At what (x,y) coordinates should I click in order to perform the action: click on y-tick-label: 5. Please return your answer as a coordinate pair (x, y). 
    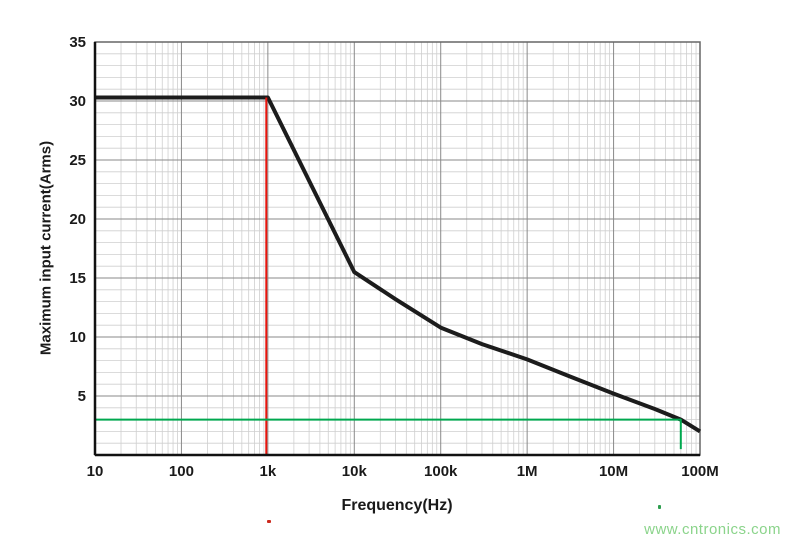
    Looking at the image, I should click on (82, 396).